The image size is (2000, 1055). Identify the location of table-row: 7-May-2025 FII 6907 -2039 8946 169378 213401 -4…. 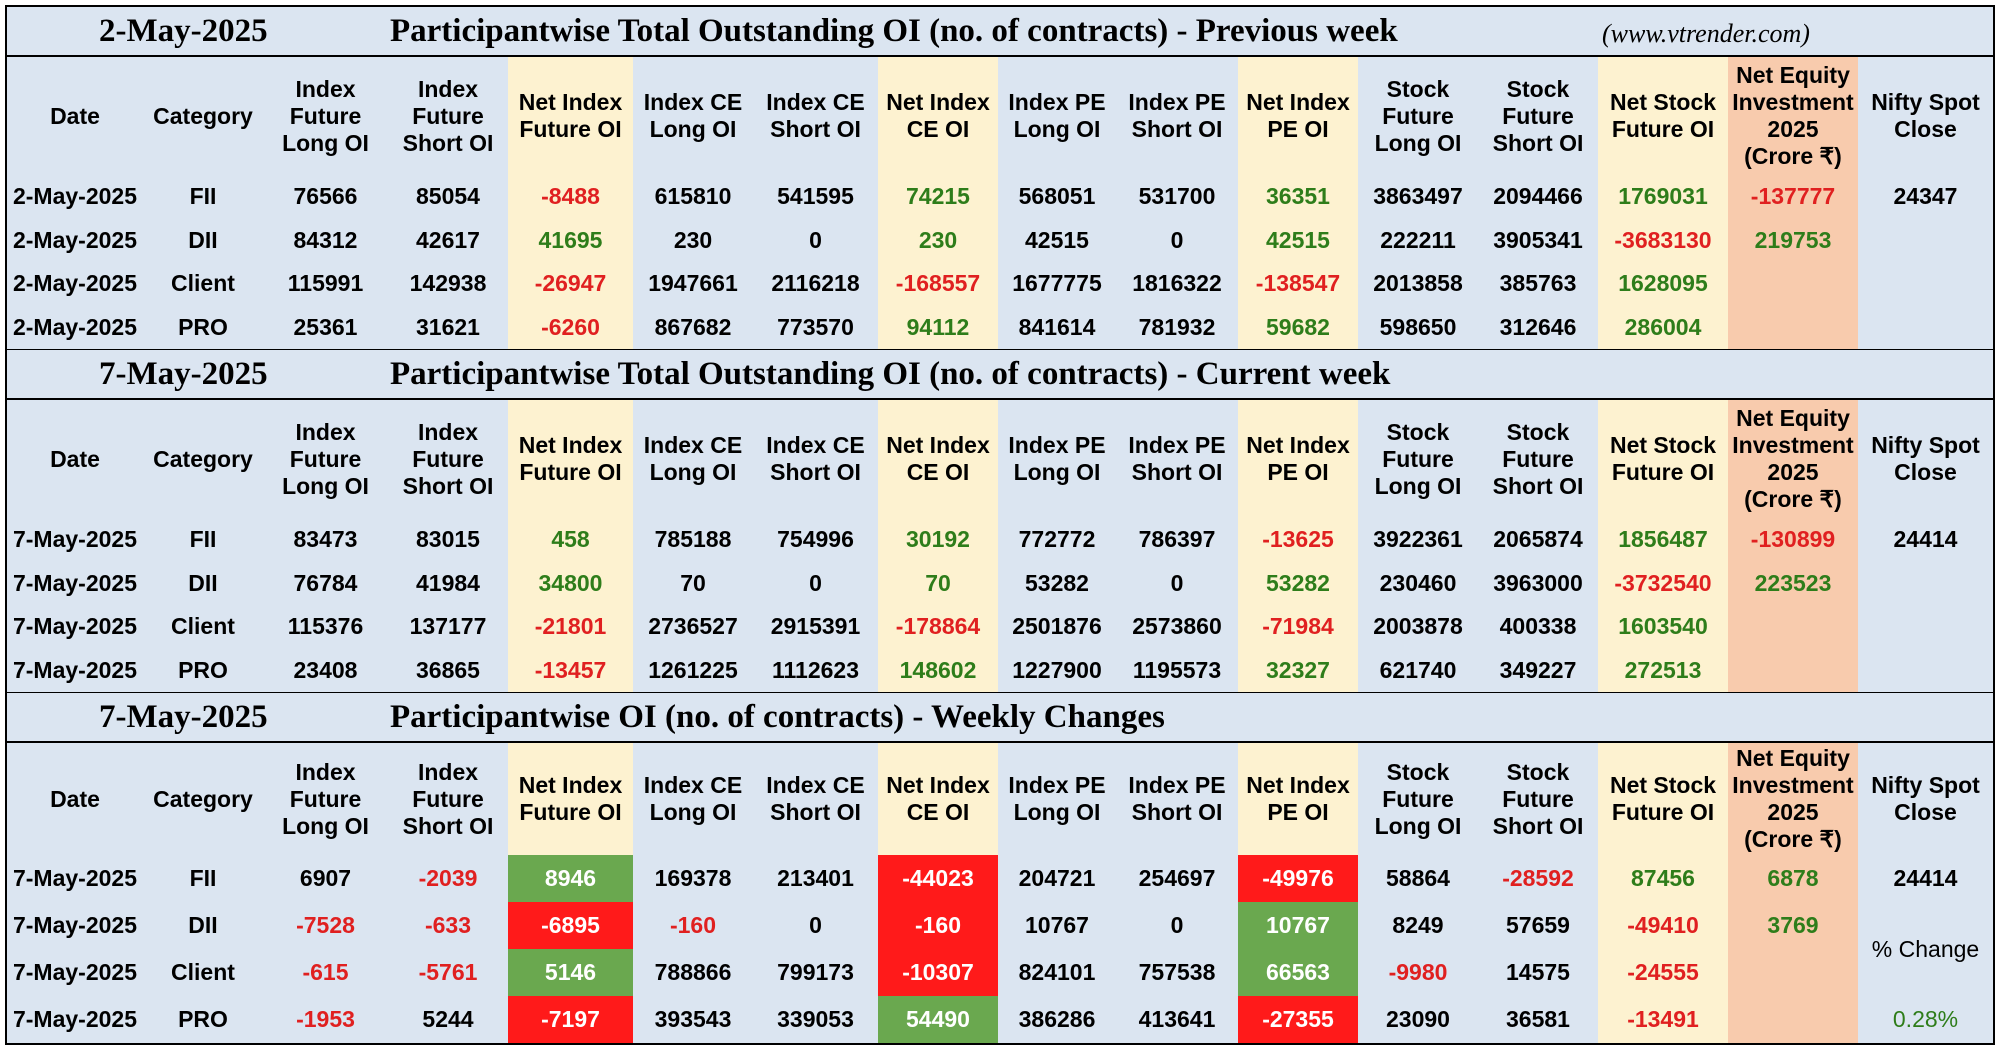
(1000, 878).